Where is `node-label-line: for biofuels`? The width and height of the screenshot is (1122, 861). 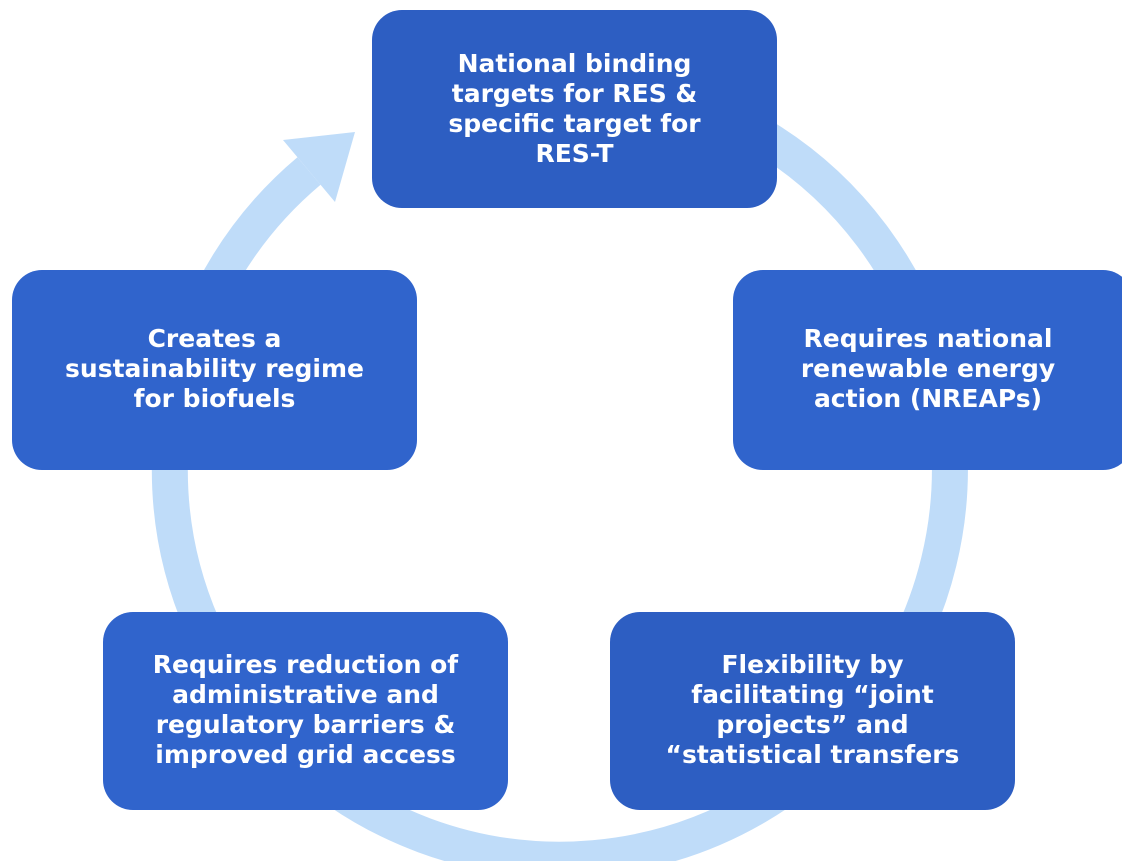 node-label-line: for biofuels is located at coordinates (215, 398).